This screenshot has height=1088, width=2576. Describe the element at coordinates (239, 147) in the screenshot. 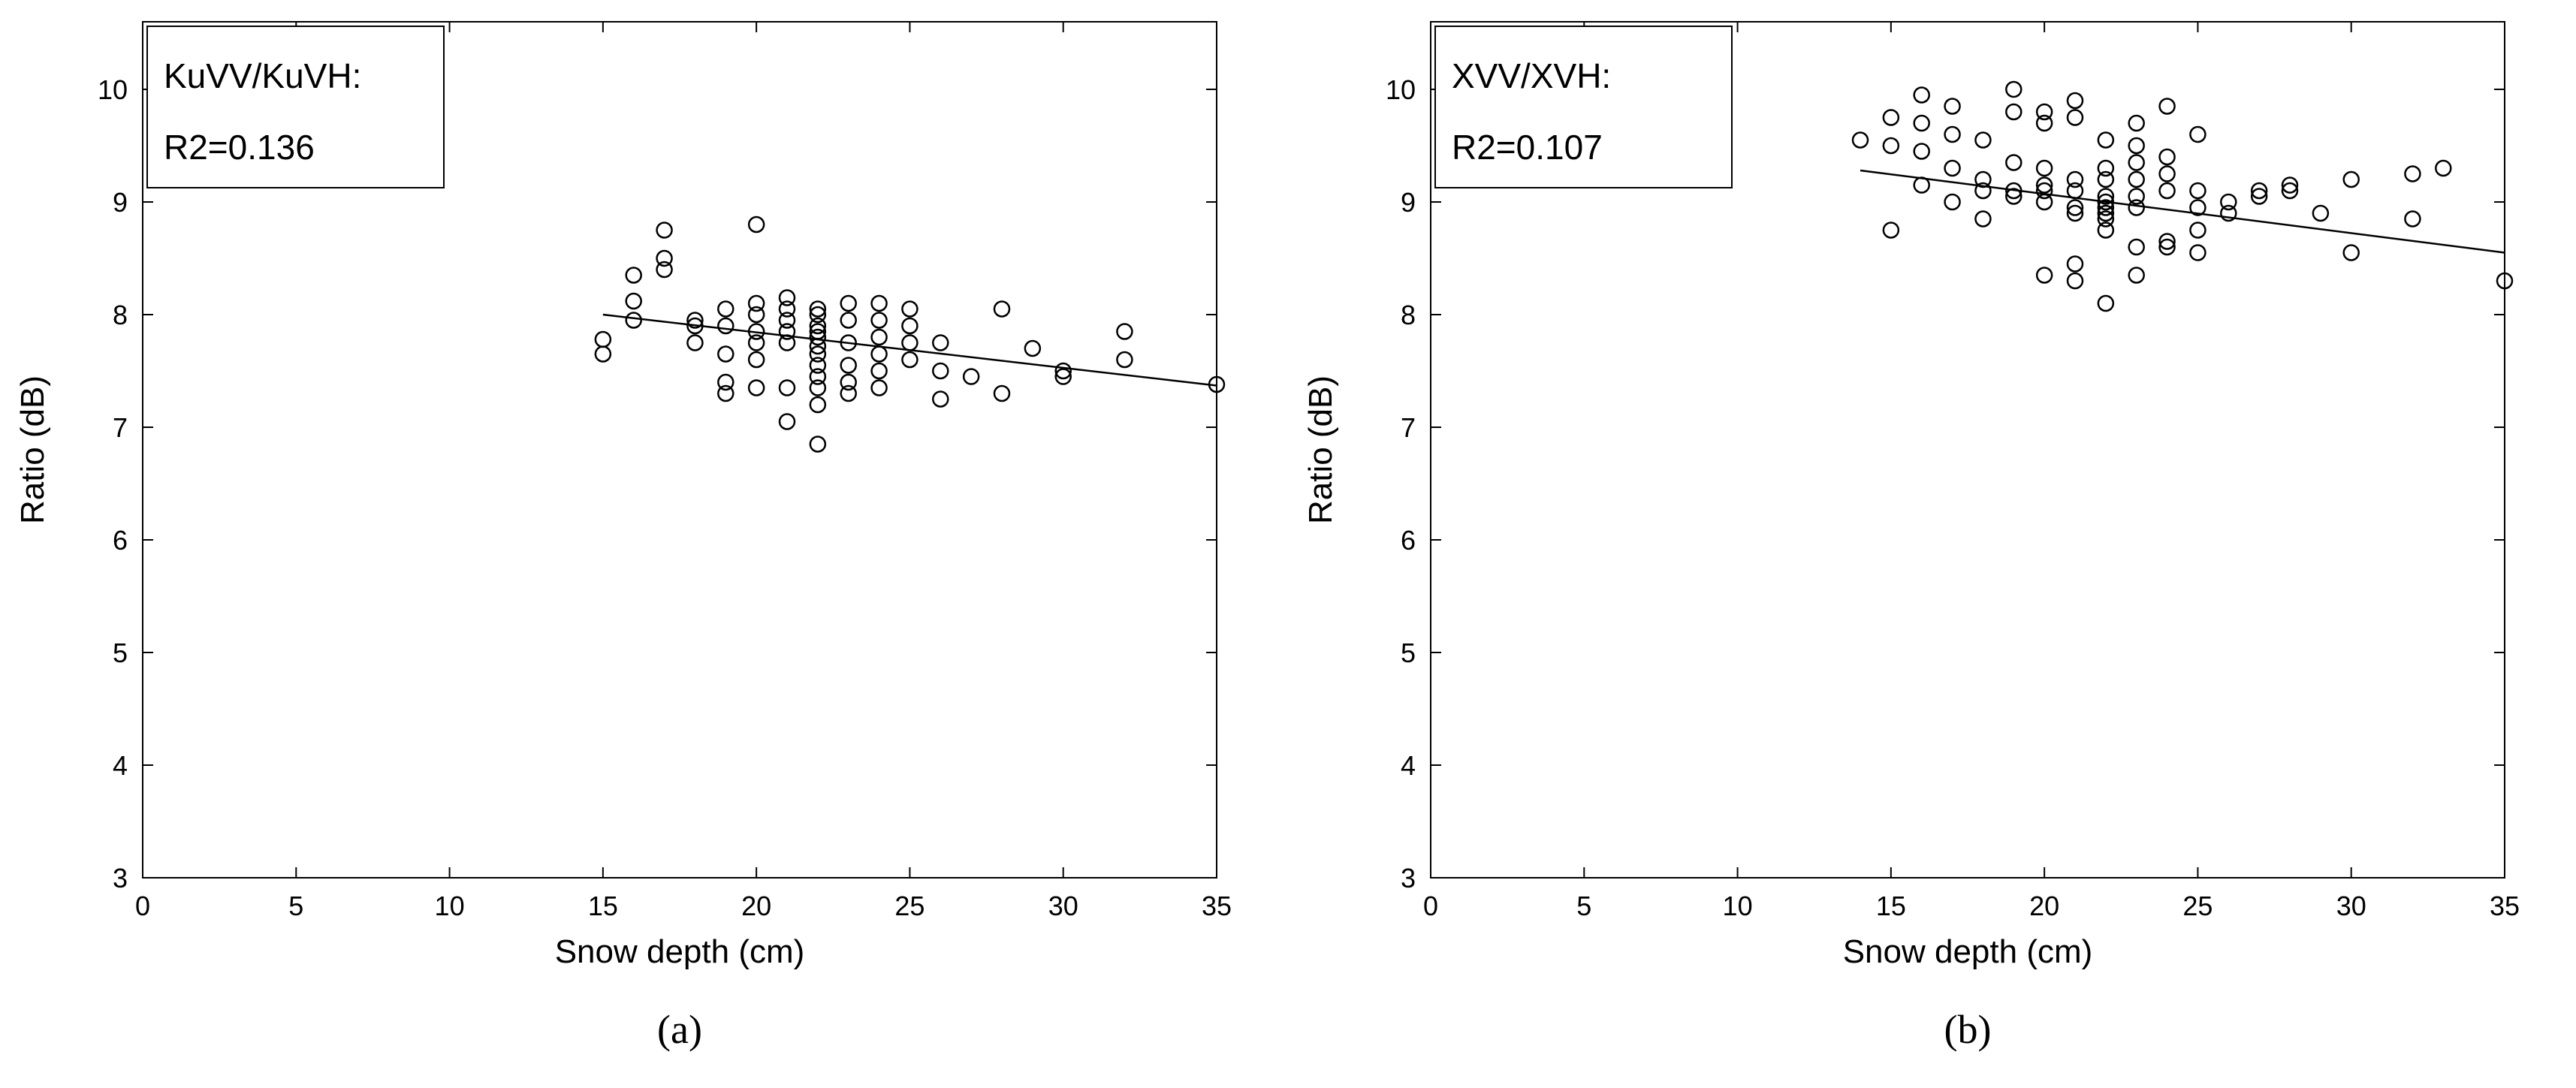

I see `annotation-text: R2=0.136` at that location.